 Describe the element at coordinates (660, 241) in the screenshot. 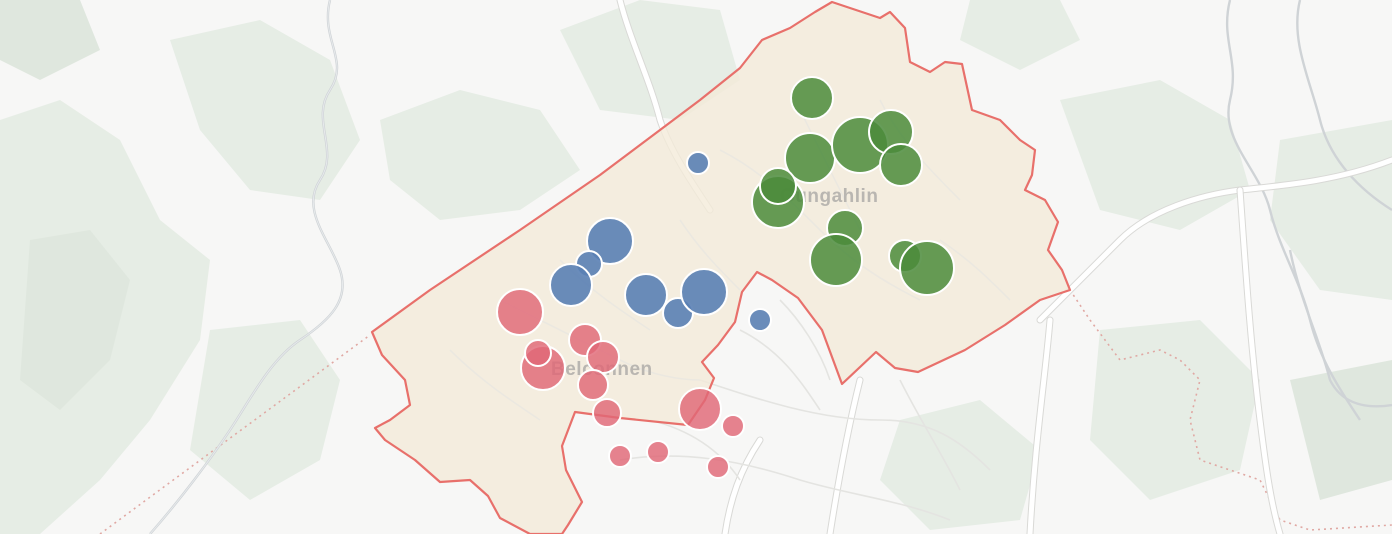

I see `markers-central-group` at that location.